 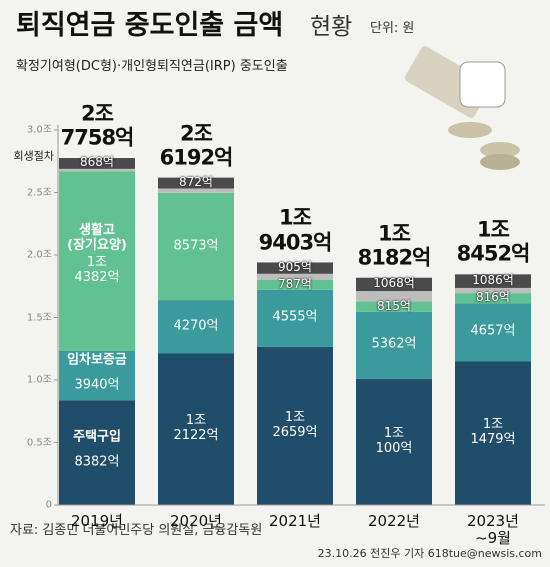 I want to click on y-tick-label: 0, so click(x=48, y=505).